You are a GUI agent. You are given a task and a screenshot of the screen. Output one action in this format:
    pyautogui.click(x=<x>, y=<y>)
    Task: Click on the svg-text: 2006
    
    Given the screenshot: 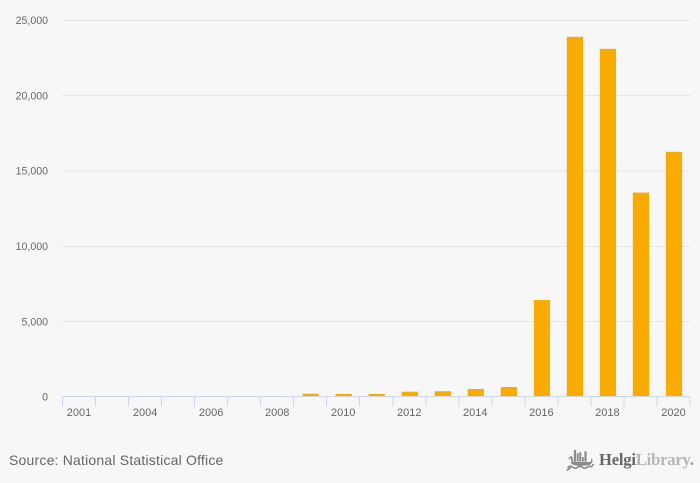 What is the action you would take?
    pyautogui.click(x=211, y=413)
    